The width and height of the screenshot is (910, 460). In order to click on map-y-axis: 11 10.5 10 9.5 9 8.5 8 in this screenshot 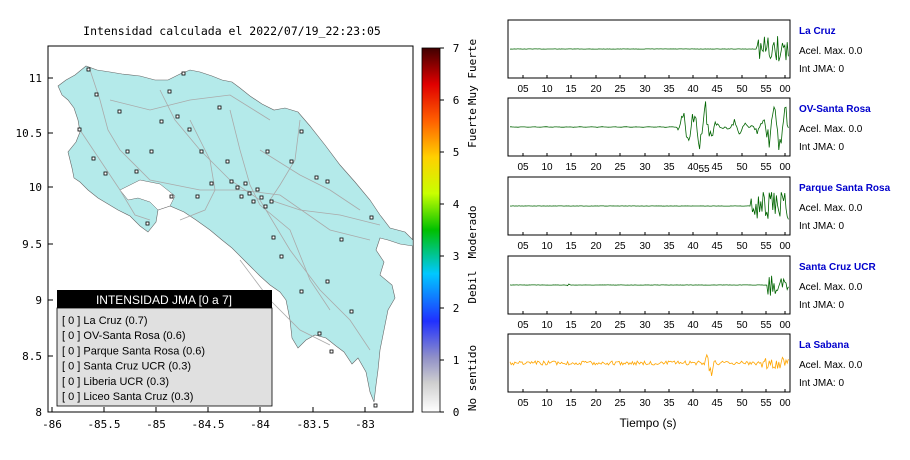, I will do `click(34, 245)`.